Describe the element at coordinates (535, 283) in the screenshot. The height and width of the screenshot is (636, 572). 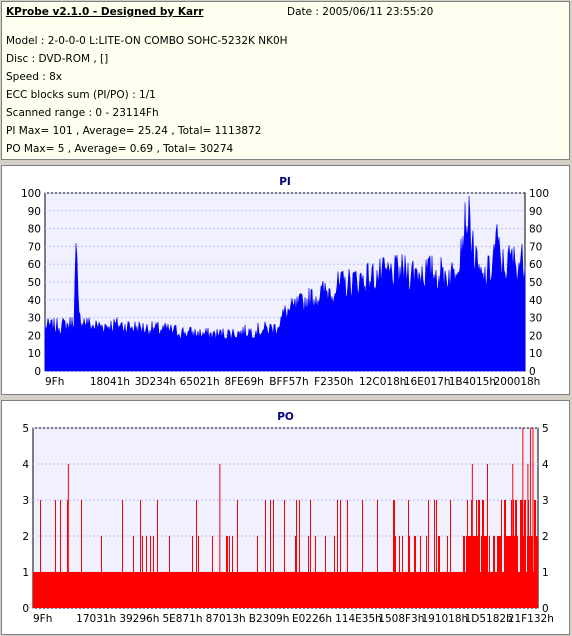
I see `y-tick-label-right: 50` at that location.